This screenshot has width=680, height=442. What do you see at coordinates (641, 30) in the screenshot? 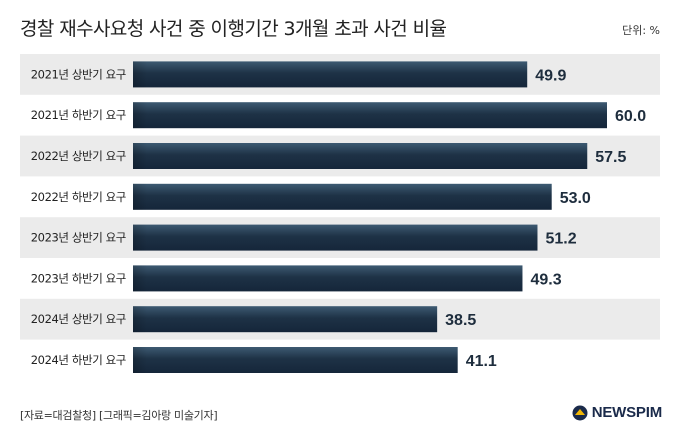
I see `unit-label: 단위: %` at bounding box center [641, 30].